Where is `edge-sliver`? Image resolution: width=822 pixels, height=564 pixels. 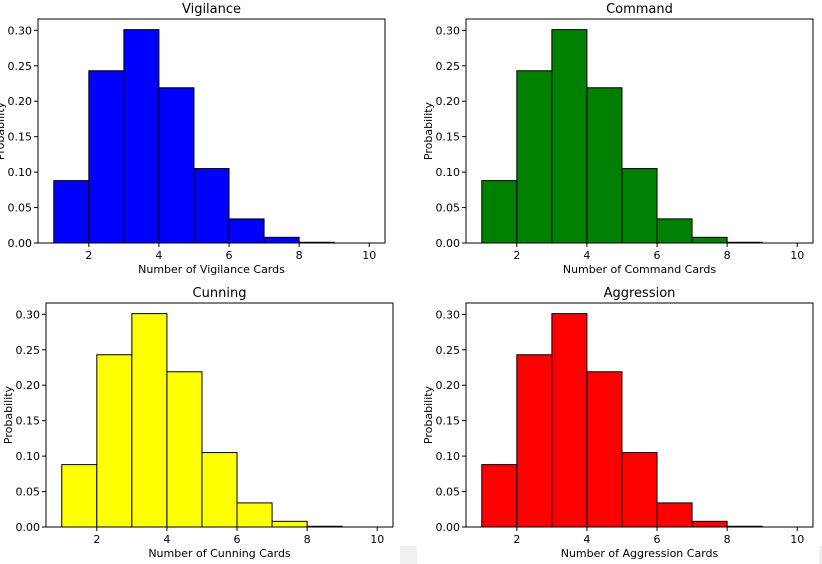
edge-sliver is located at coordinates (820, 555).